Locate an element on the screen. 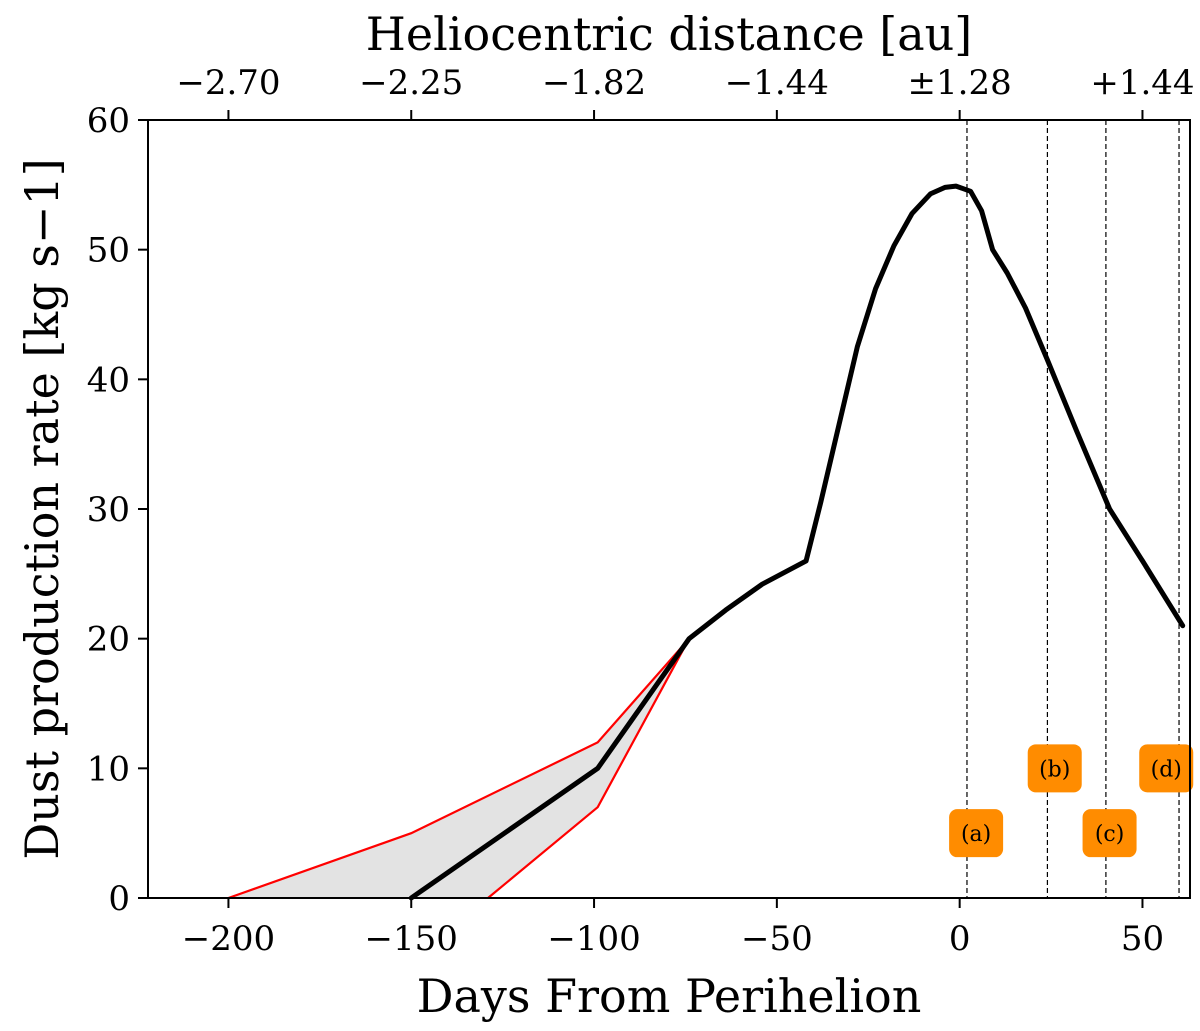  top-tick-label: ±1.28 is located at coordinates (960, 83).